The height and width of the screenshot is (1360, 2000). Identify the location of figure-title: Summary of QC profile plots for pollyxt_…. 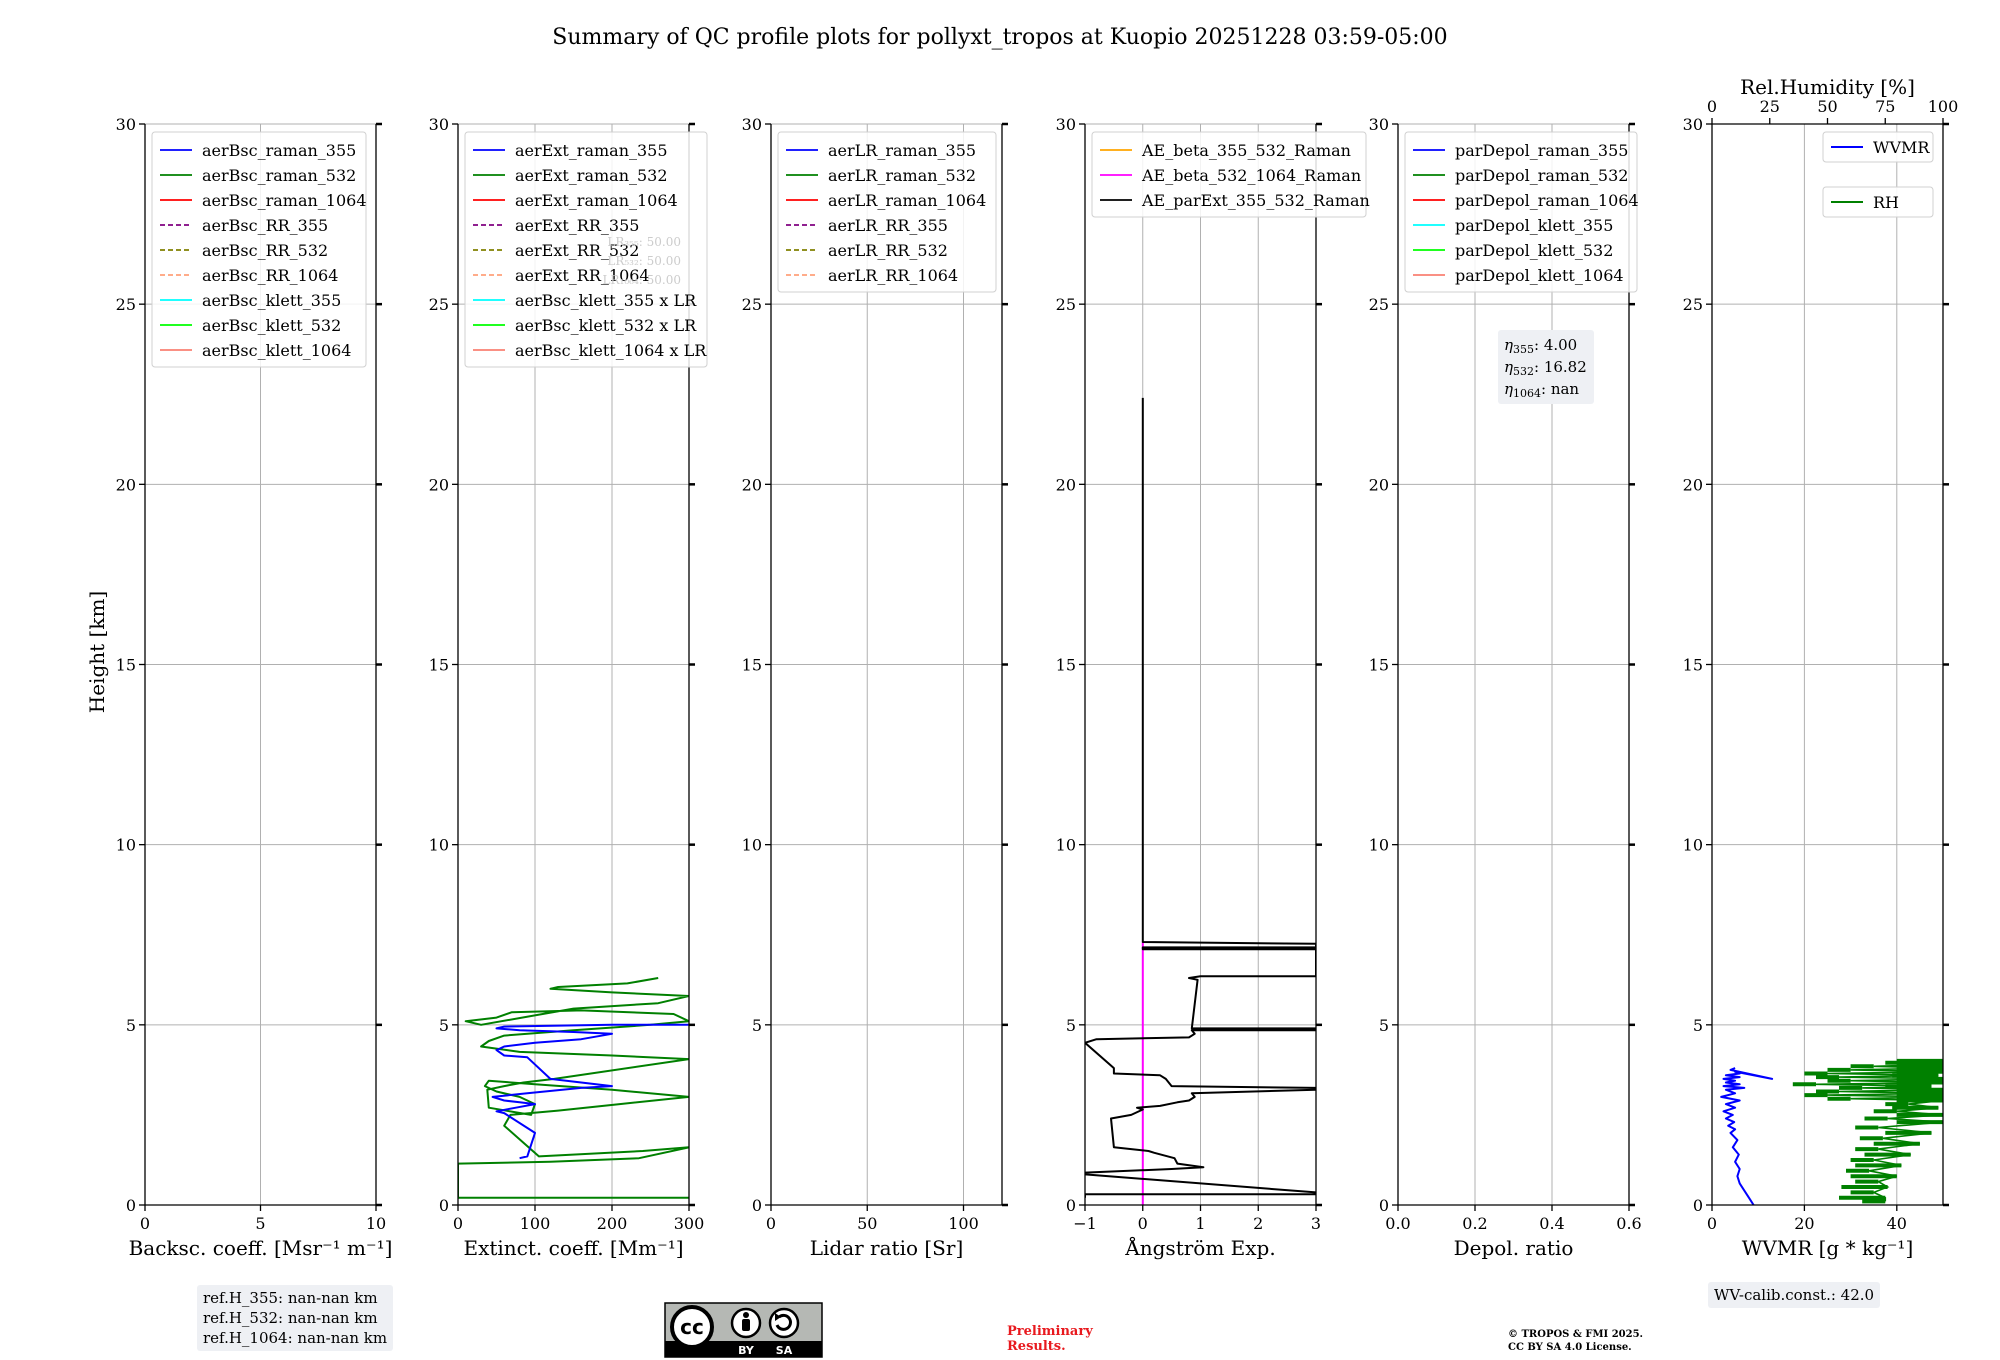
(999, 37).